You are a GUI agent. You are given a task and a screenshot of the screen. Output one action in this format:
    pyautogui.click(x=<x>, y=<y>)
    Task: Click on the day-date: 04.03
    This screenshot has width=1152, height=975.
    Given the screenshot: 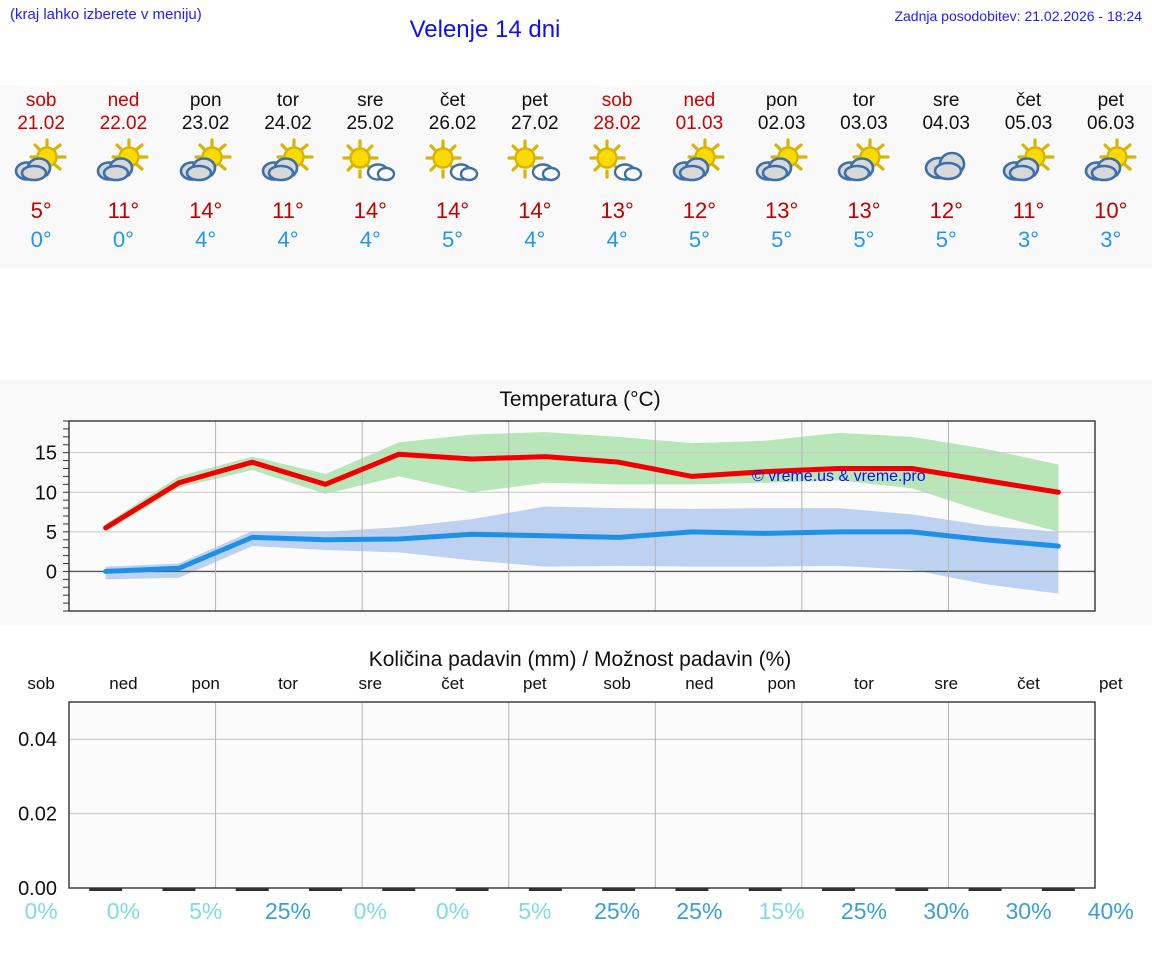 What is the action you would take?
    pyautogui.click(x=946, y=123)
    